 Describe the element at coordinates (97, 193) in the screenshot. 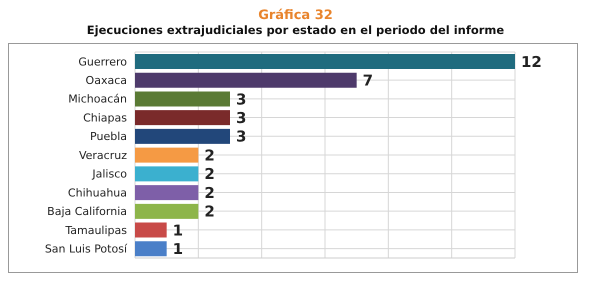

I see `y-tick-label: Chihuahua` at that location.